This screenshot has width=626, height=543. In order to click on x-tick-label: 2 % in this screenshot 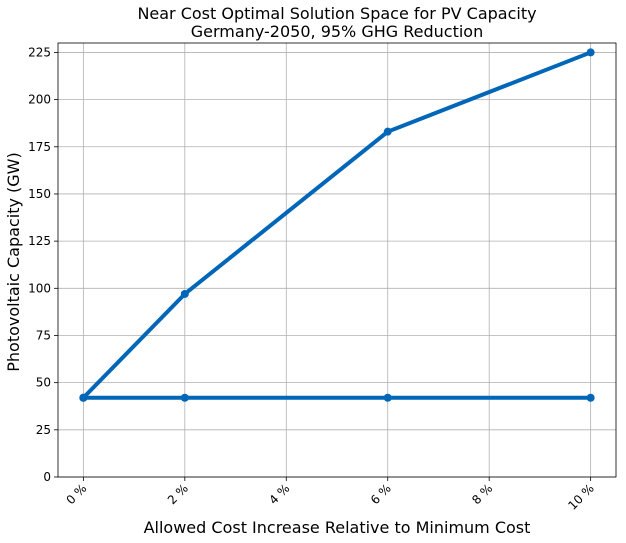, I will do `click(178, 494)`.